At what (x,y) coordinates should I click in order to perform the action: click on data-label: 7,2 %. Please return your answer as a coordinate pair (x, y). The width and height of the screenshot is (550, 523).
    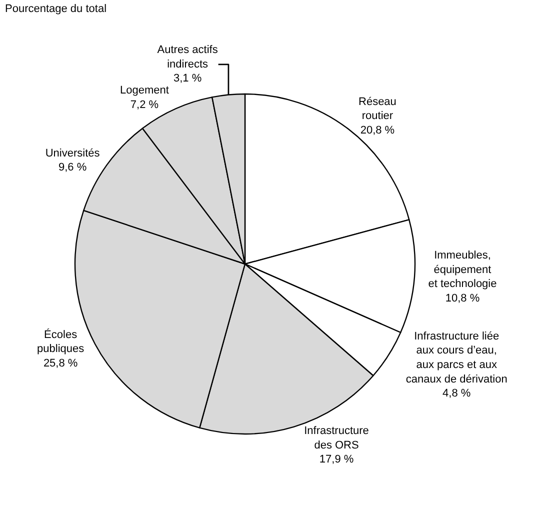
    Looking at the image, I should click on (144, 105).